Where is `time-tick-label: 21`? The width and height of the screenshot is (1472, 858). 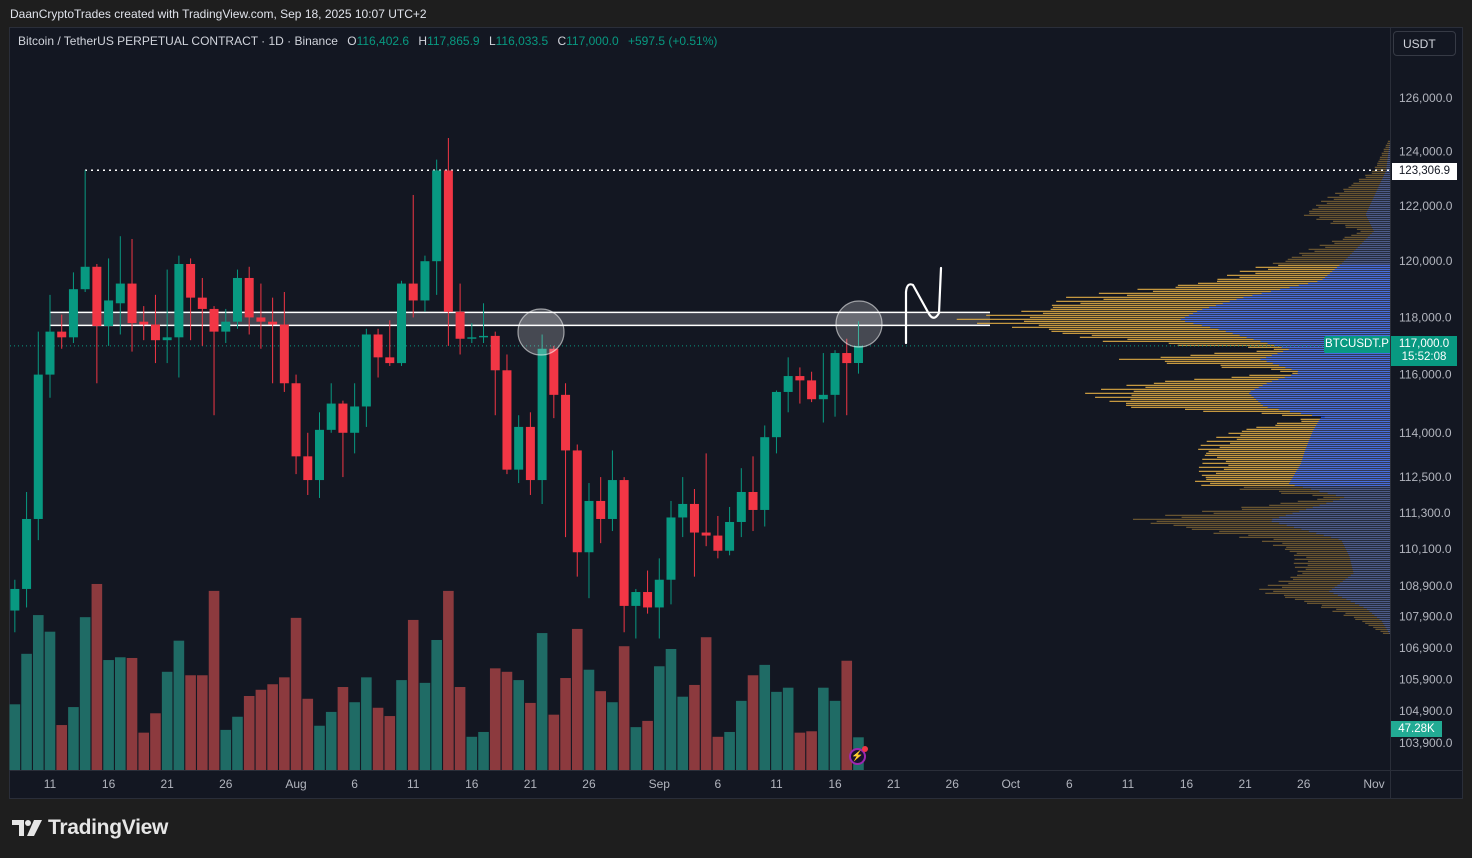 time-tick-label: 21 is located at coordinates (1245, 784).